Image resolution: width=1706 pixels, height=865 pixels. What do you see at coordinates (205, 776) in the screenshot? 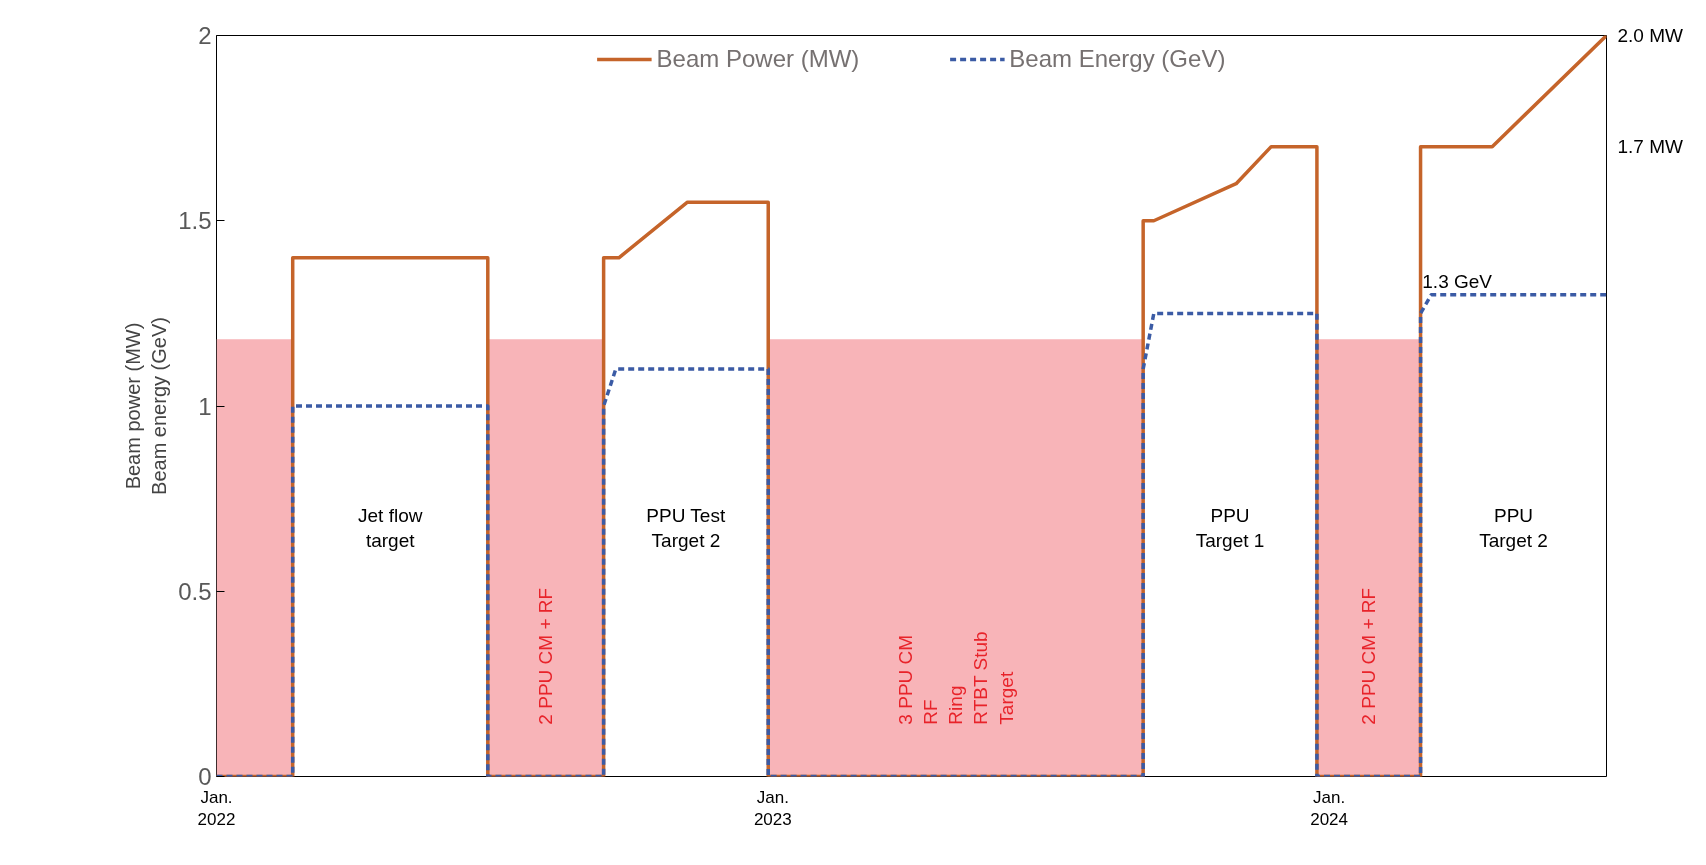
I see `y-tick-label: 0` at bounding box center [205, 776].